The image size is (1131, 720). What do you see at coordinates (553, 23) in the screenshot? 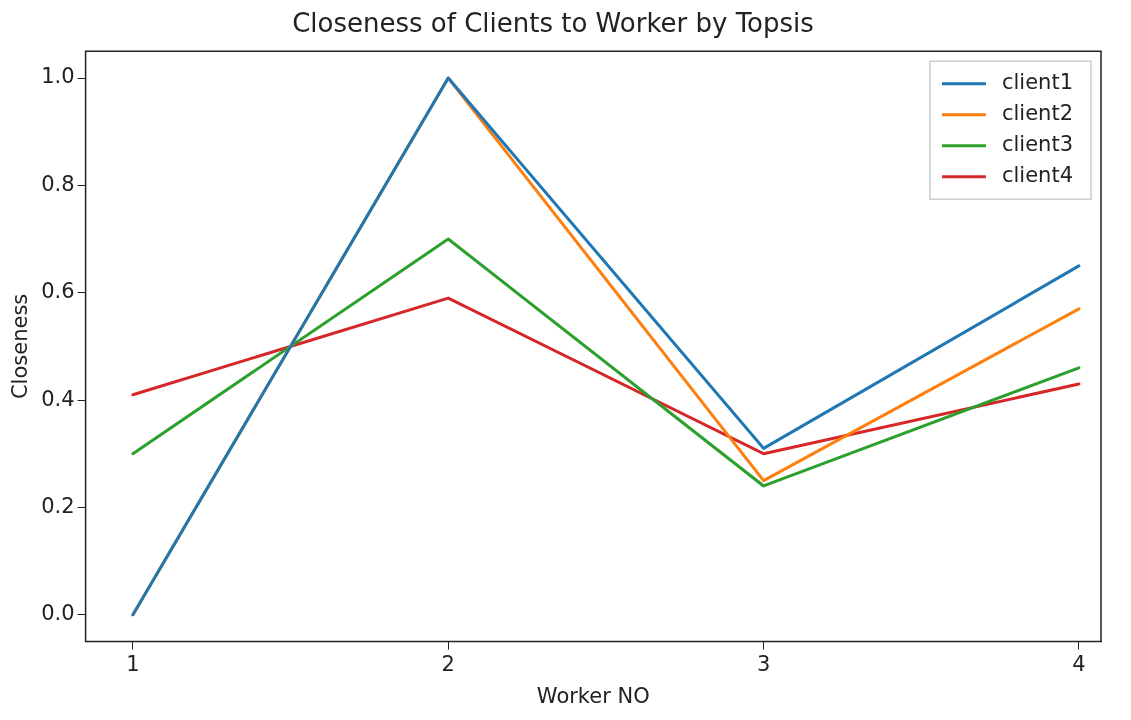
I see `chart-title: Closeness of Clients to Worker by Topsis` at bounding box center [553, 23].